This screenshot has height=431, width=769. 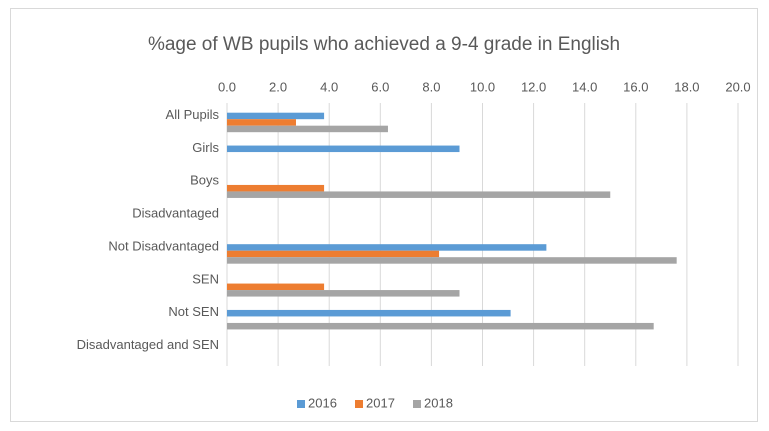 What do you see at coordinates (329, 86) in the screenshot?
I see `x-tick-label: 4.0` at bounding box center [329, 86].